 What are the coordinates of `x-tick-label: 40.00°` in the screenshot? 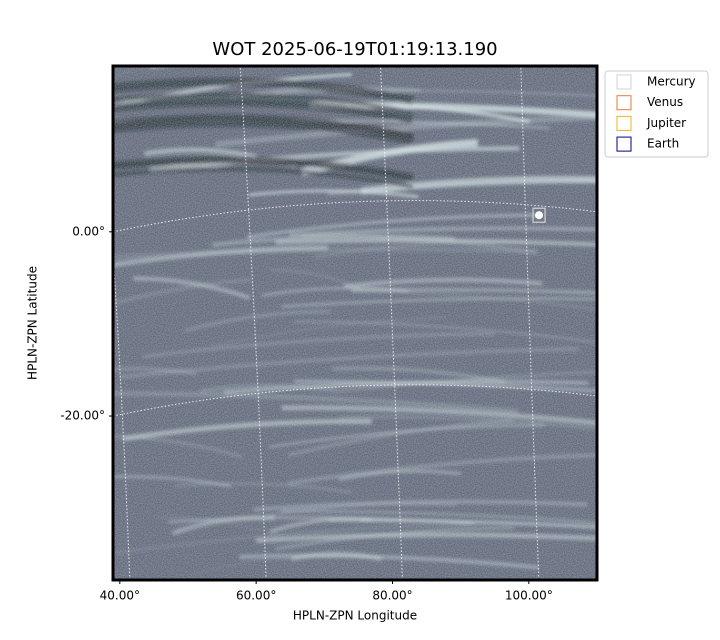 It's located at (120, 596).